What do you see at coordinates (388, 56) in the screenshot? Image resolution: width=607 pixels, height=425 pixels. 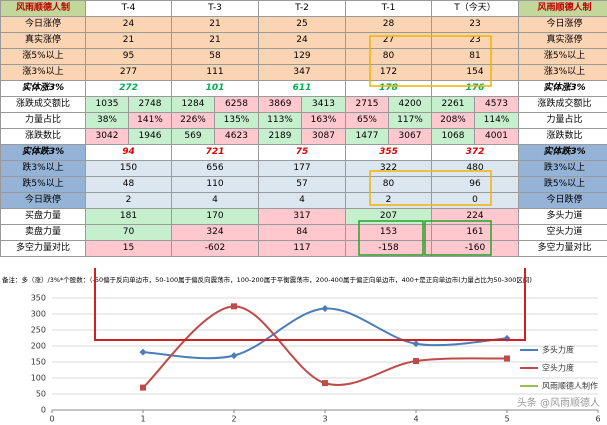 I see `table-cell: 80` at bounding box center [388, 56].